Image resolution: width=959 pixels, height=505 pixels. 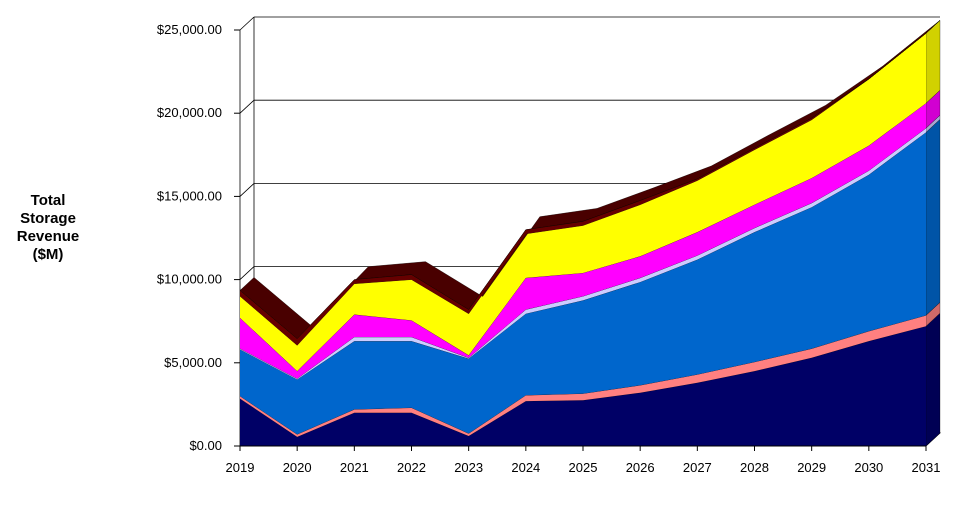 What do you see at coordinates (48, 218) in the screenshot?
I see `y-axis-label-line-2: Storage` at bounding box center [48, 218].